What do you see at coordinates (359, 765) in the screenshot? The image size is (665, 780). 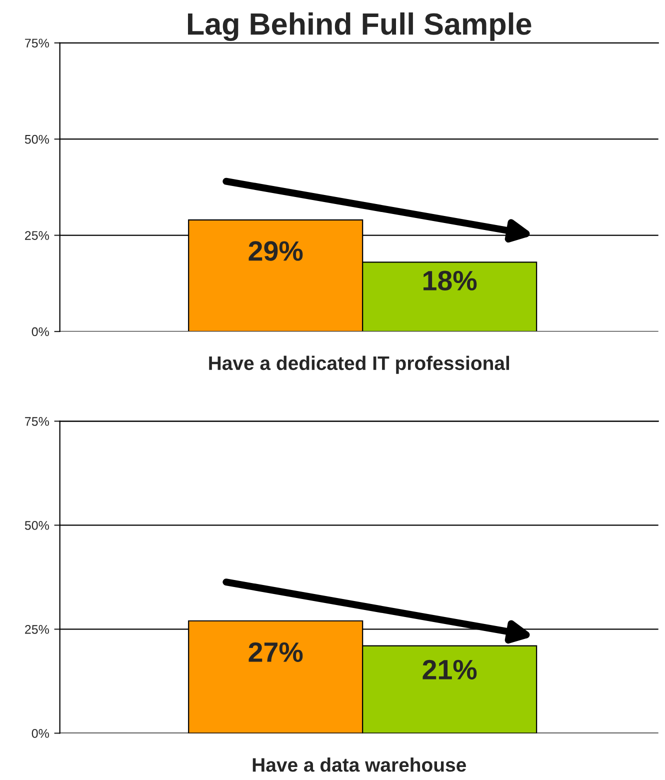 I see `x-axis-title: Have a data warehouse` at bounding box center [359, 765].